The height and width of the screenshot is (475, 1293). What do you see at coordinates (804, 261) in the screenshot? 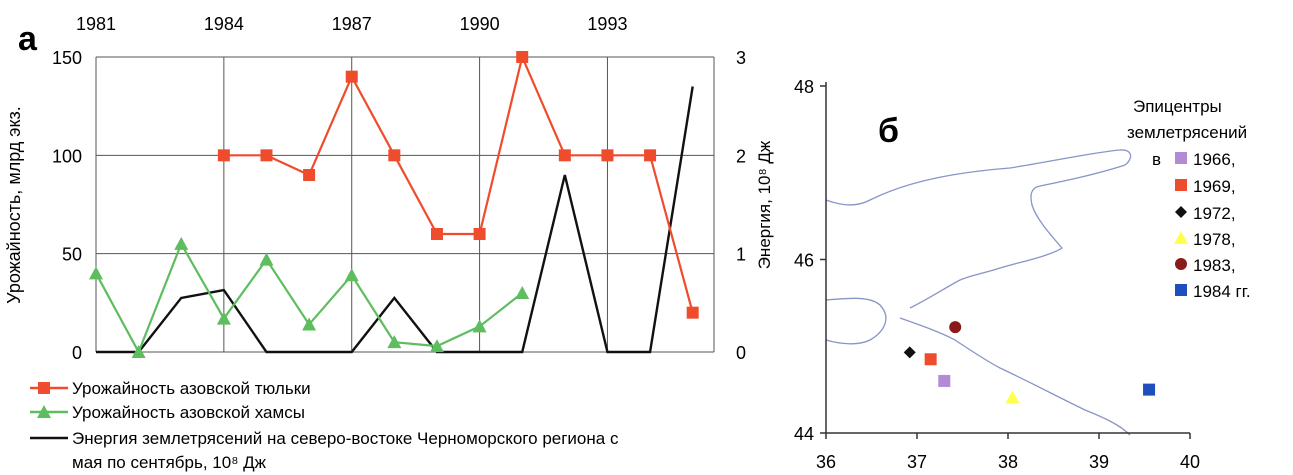
I see `panel-b-y-tick-label: 46` at bounding box center [804, 261].